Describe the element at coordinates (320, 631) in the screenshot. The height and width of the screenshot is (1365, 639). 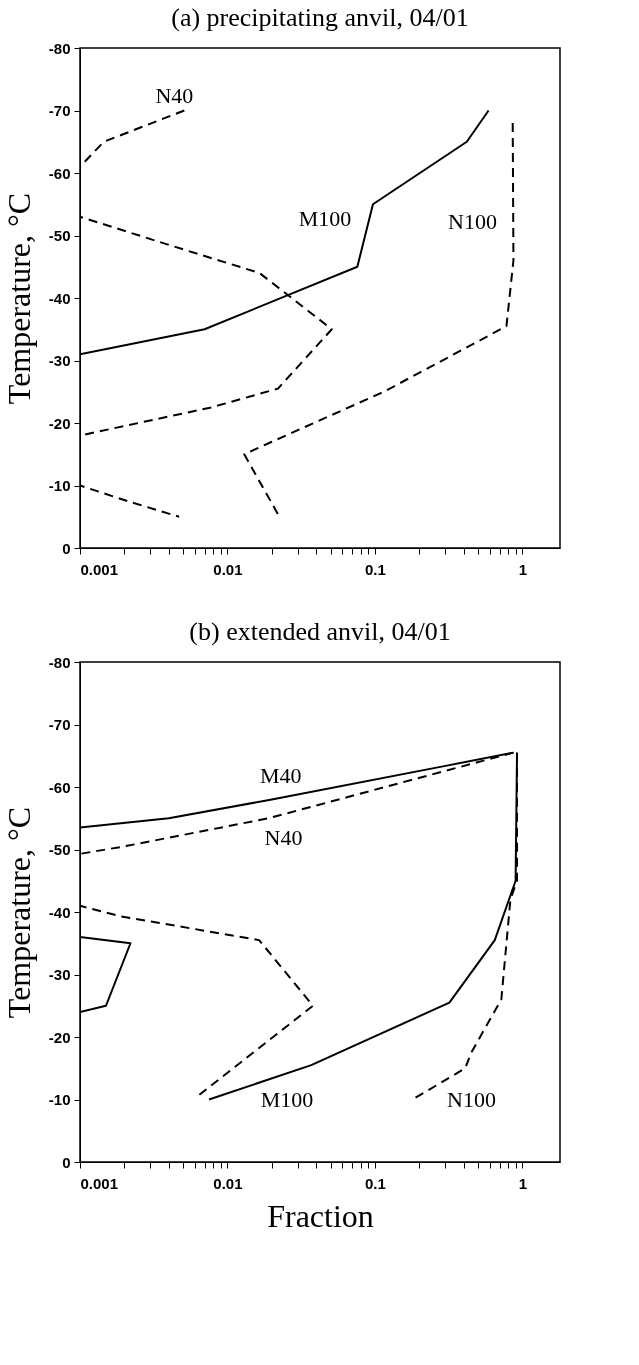
I see `chart-title: (b) extended anvil, 04/01` at that location.